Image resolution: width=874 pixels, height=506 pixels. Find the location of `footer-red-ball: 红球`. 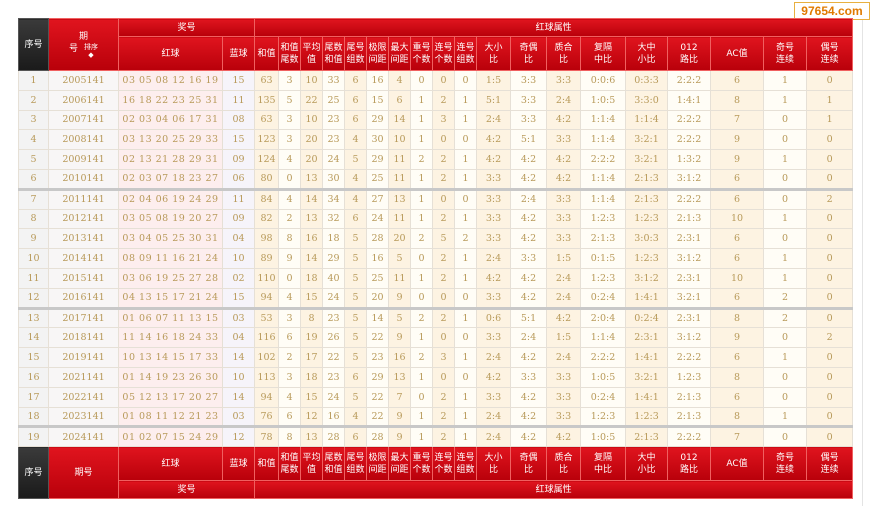

footer-red-ball: 红球 is located at coordinates (170, 464).